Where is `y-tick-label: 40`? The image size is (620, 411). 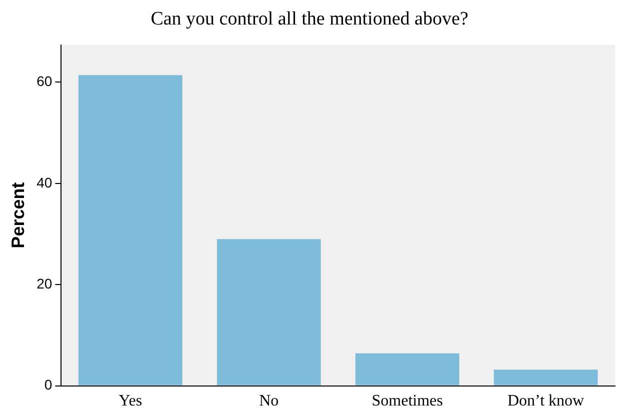
y-tick-label: 40 is located at coordinates (44, 182).